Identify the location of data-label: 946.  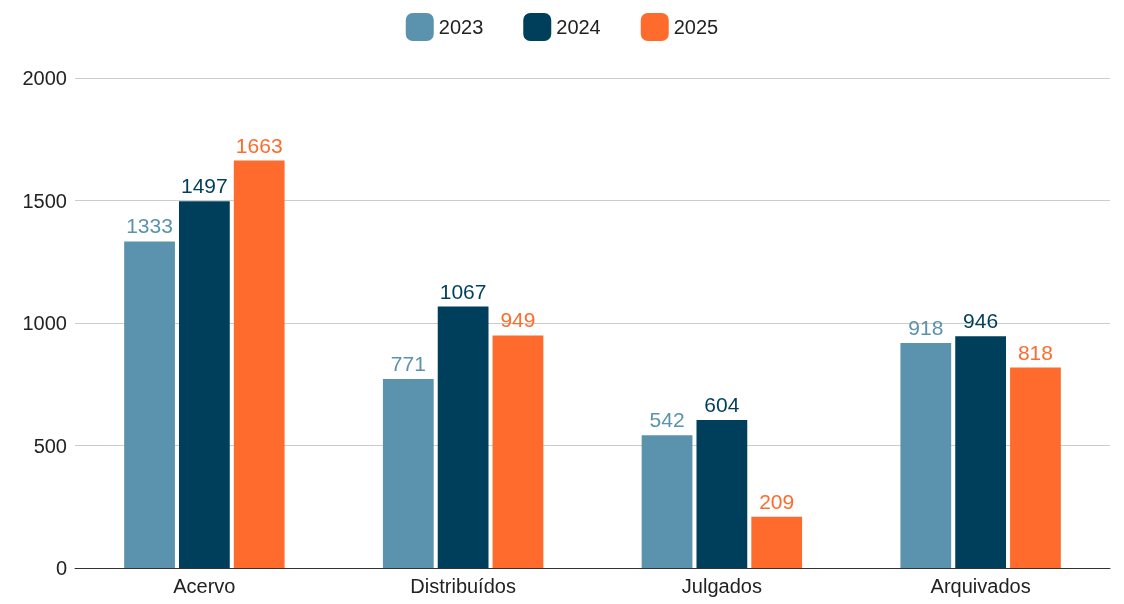
(981, 321).